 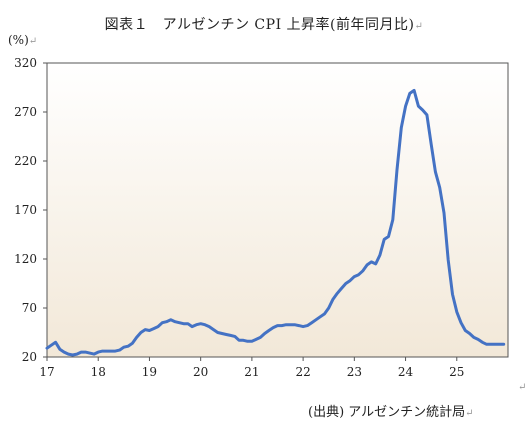 What do you see at coordinates (354, 372) in the screenshot?
I see `x-tick-label: 23` at bounding box center [354, 372].